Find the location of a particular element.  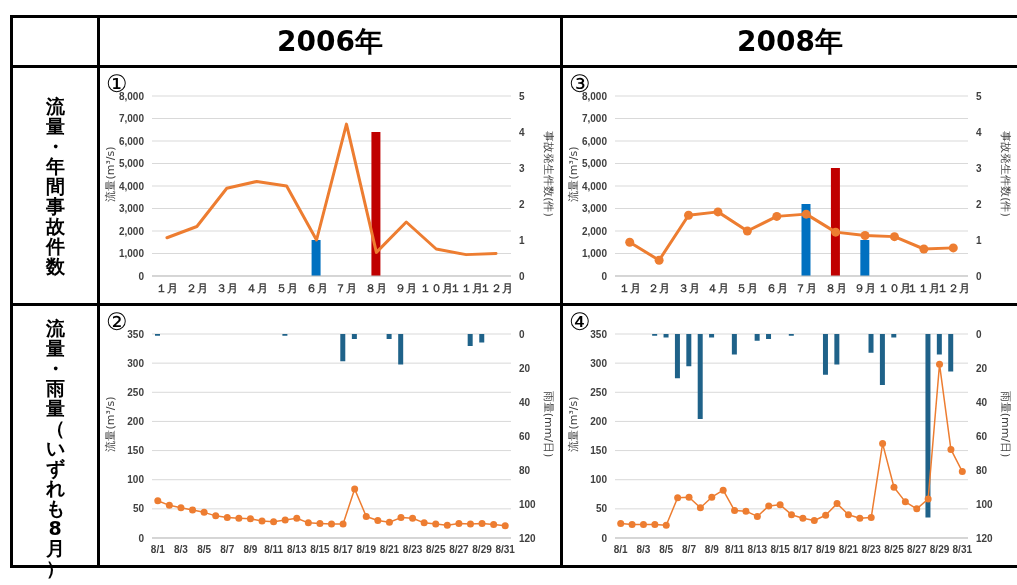

y2-tick-label: 80 is located at coordinates (982, 470).